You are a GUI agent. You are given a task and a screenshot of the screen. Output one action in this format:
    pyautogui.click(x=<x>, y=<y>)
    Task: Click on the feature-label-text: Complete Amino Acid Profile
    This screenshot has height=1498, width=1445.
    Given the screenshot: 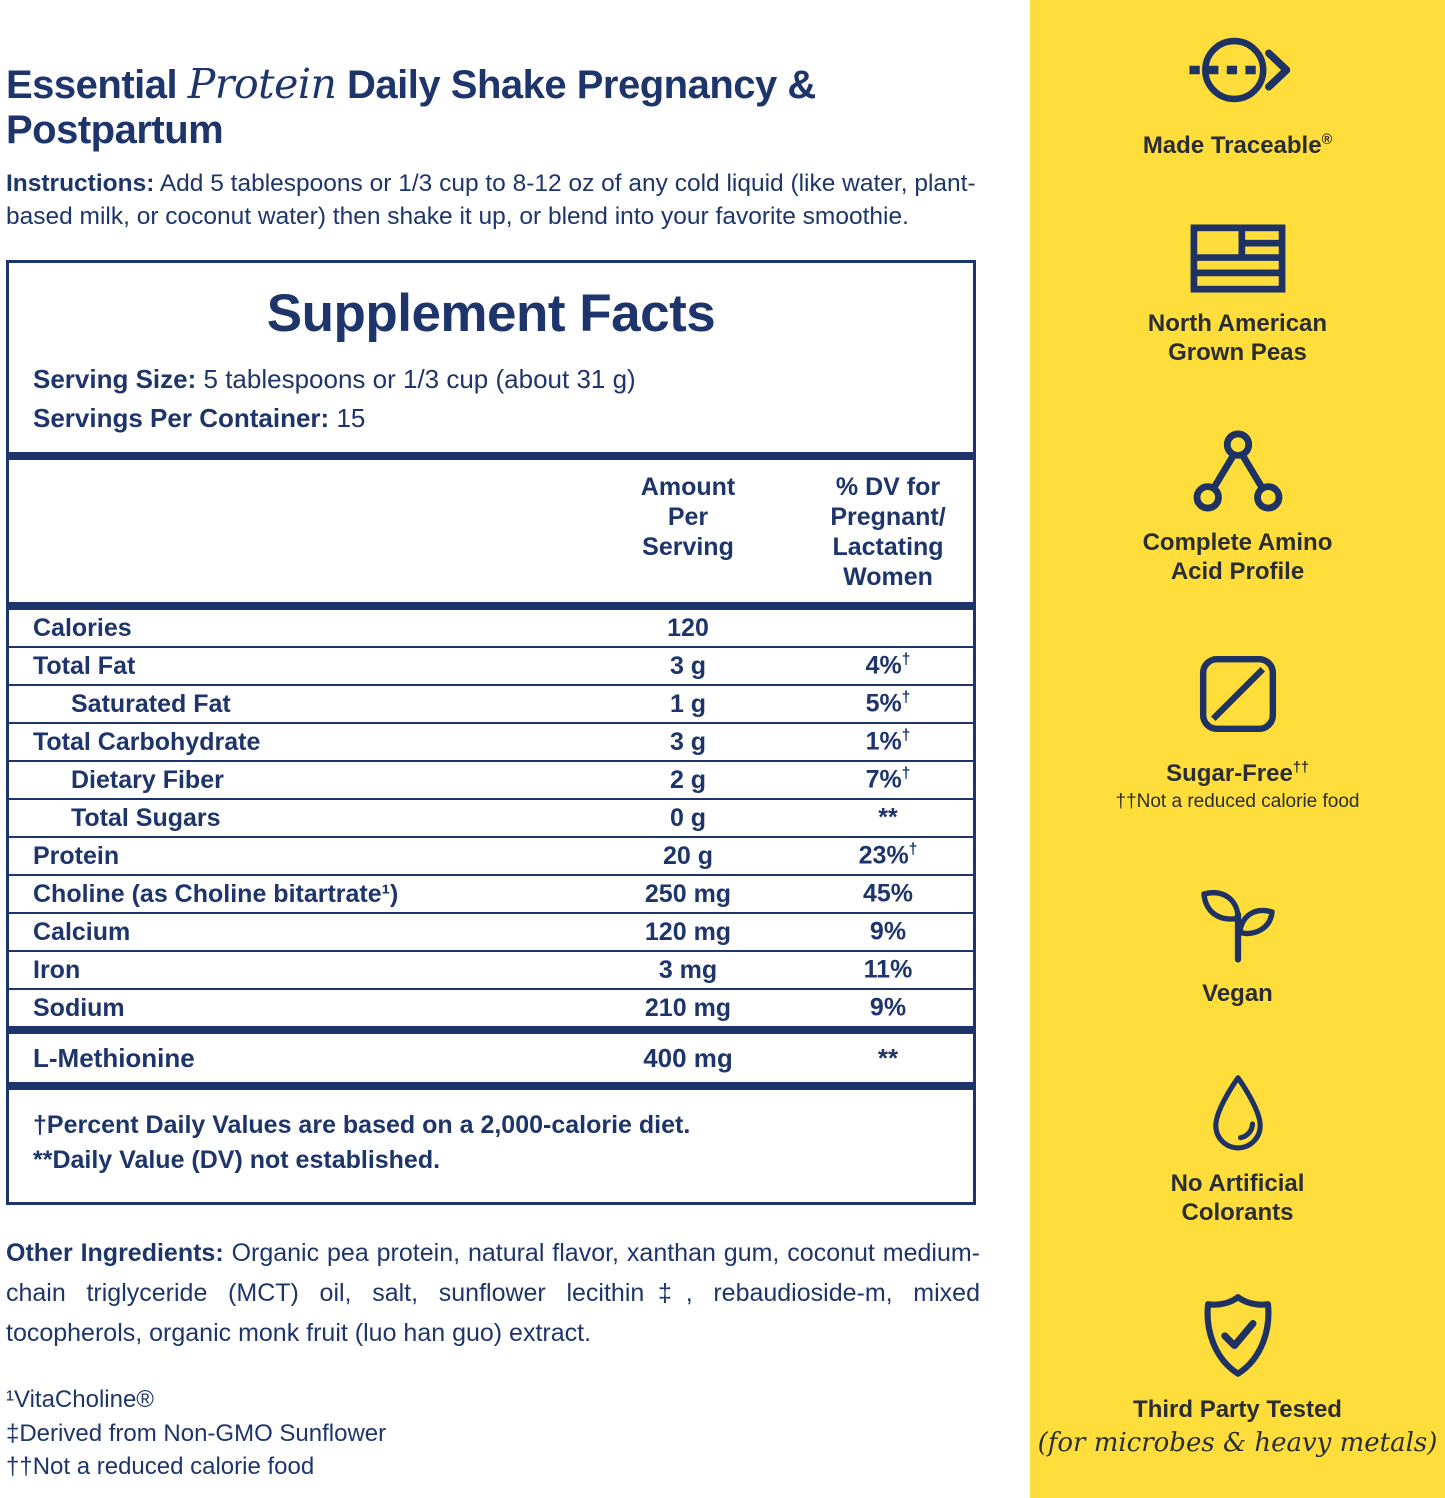 What is the action you would take?
    pyautogui.click(x=1237, y=557)
    